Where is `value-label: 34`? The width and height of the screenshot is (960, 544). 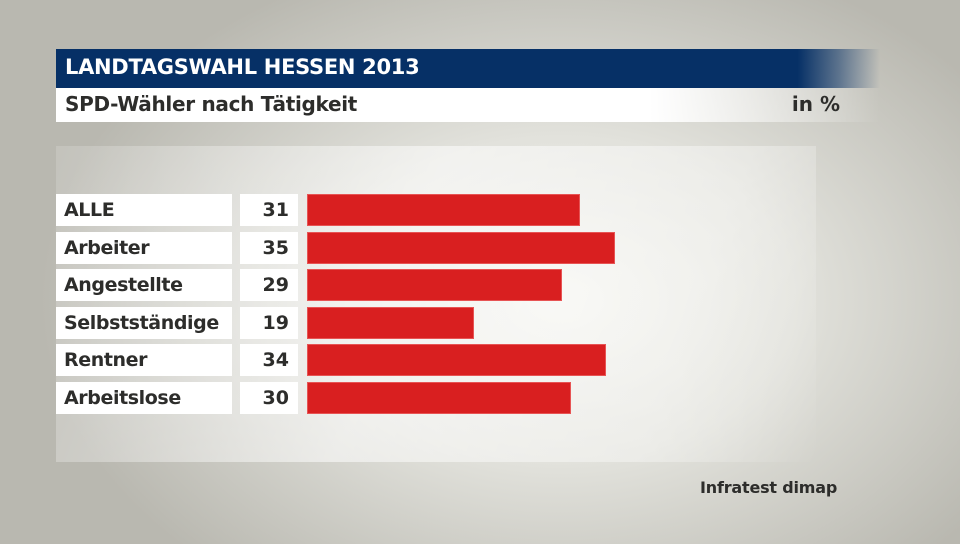 value-label: 34 is located at coordinates (275, 360).